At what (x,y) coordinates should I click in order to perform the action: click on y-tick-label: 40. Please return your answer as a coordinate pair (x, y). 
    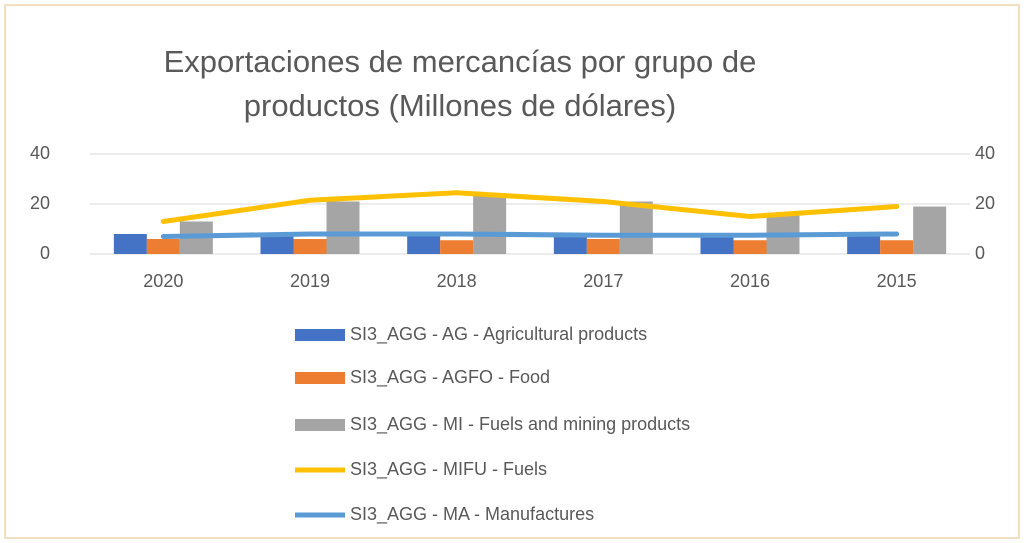
    Looking at the image, I should click on (40, 153).